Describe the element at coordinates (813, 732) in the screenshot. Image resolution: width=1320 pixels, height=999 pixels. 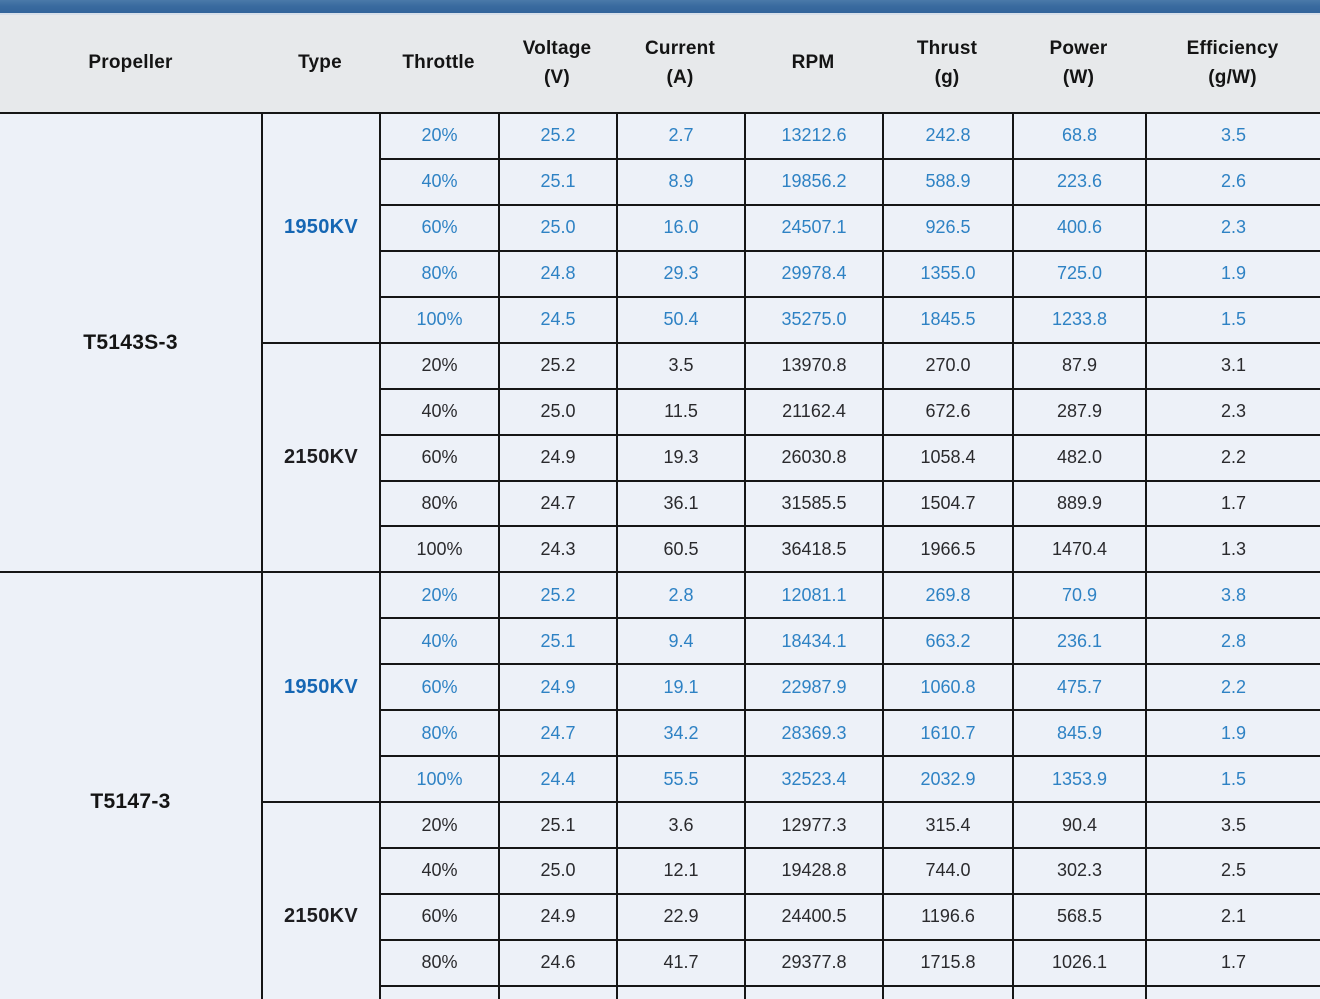
I see `data-cell: 28369.3` at that location.